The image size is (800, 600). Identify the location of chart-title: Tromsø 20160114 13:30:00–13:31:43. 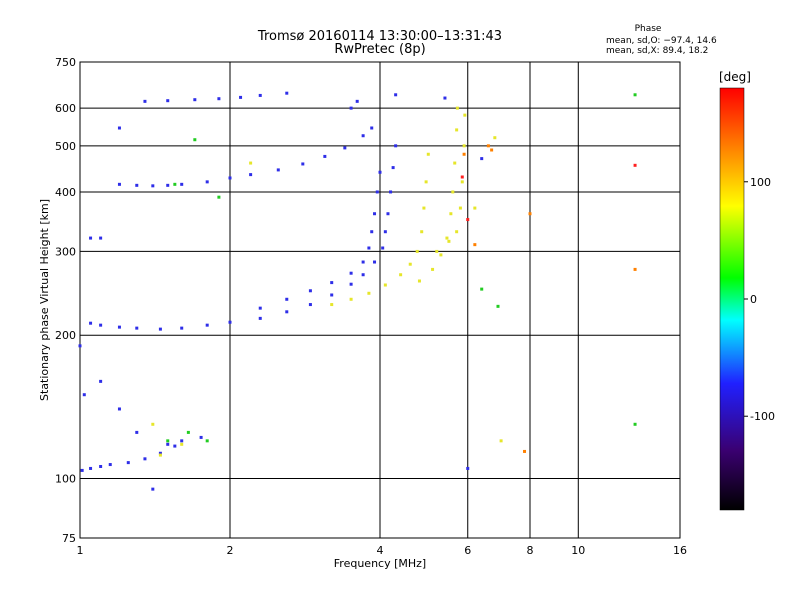
(379, 36).